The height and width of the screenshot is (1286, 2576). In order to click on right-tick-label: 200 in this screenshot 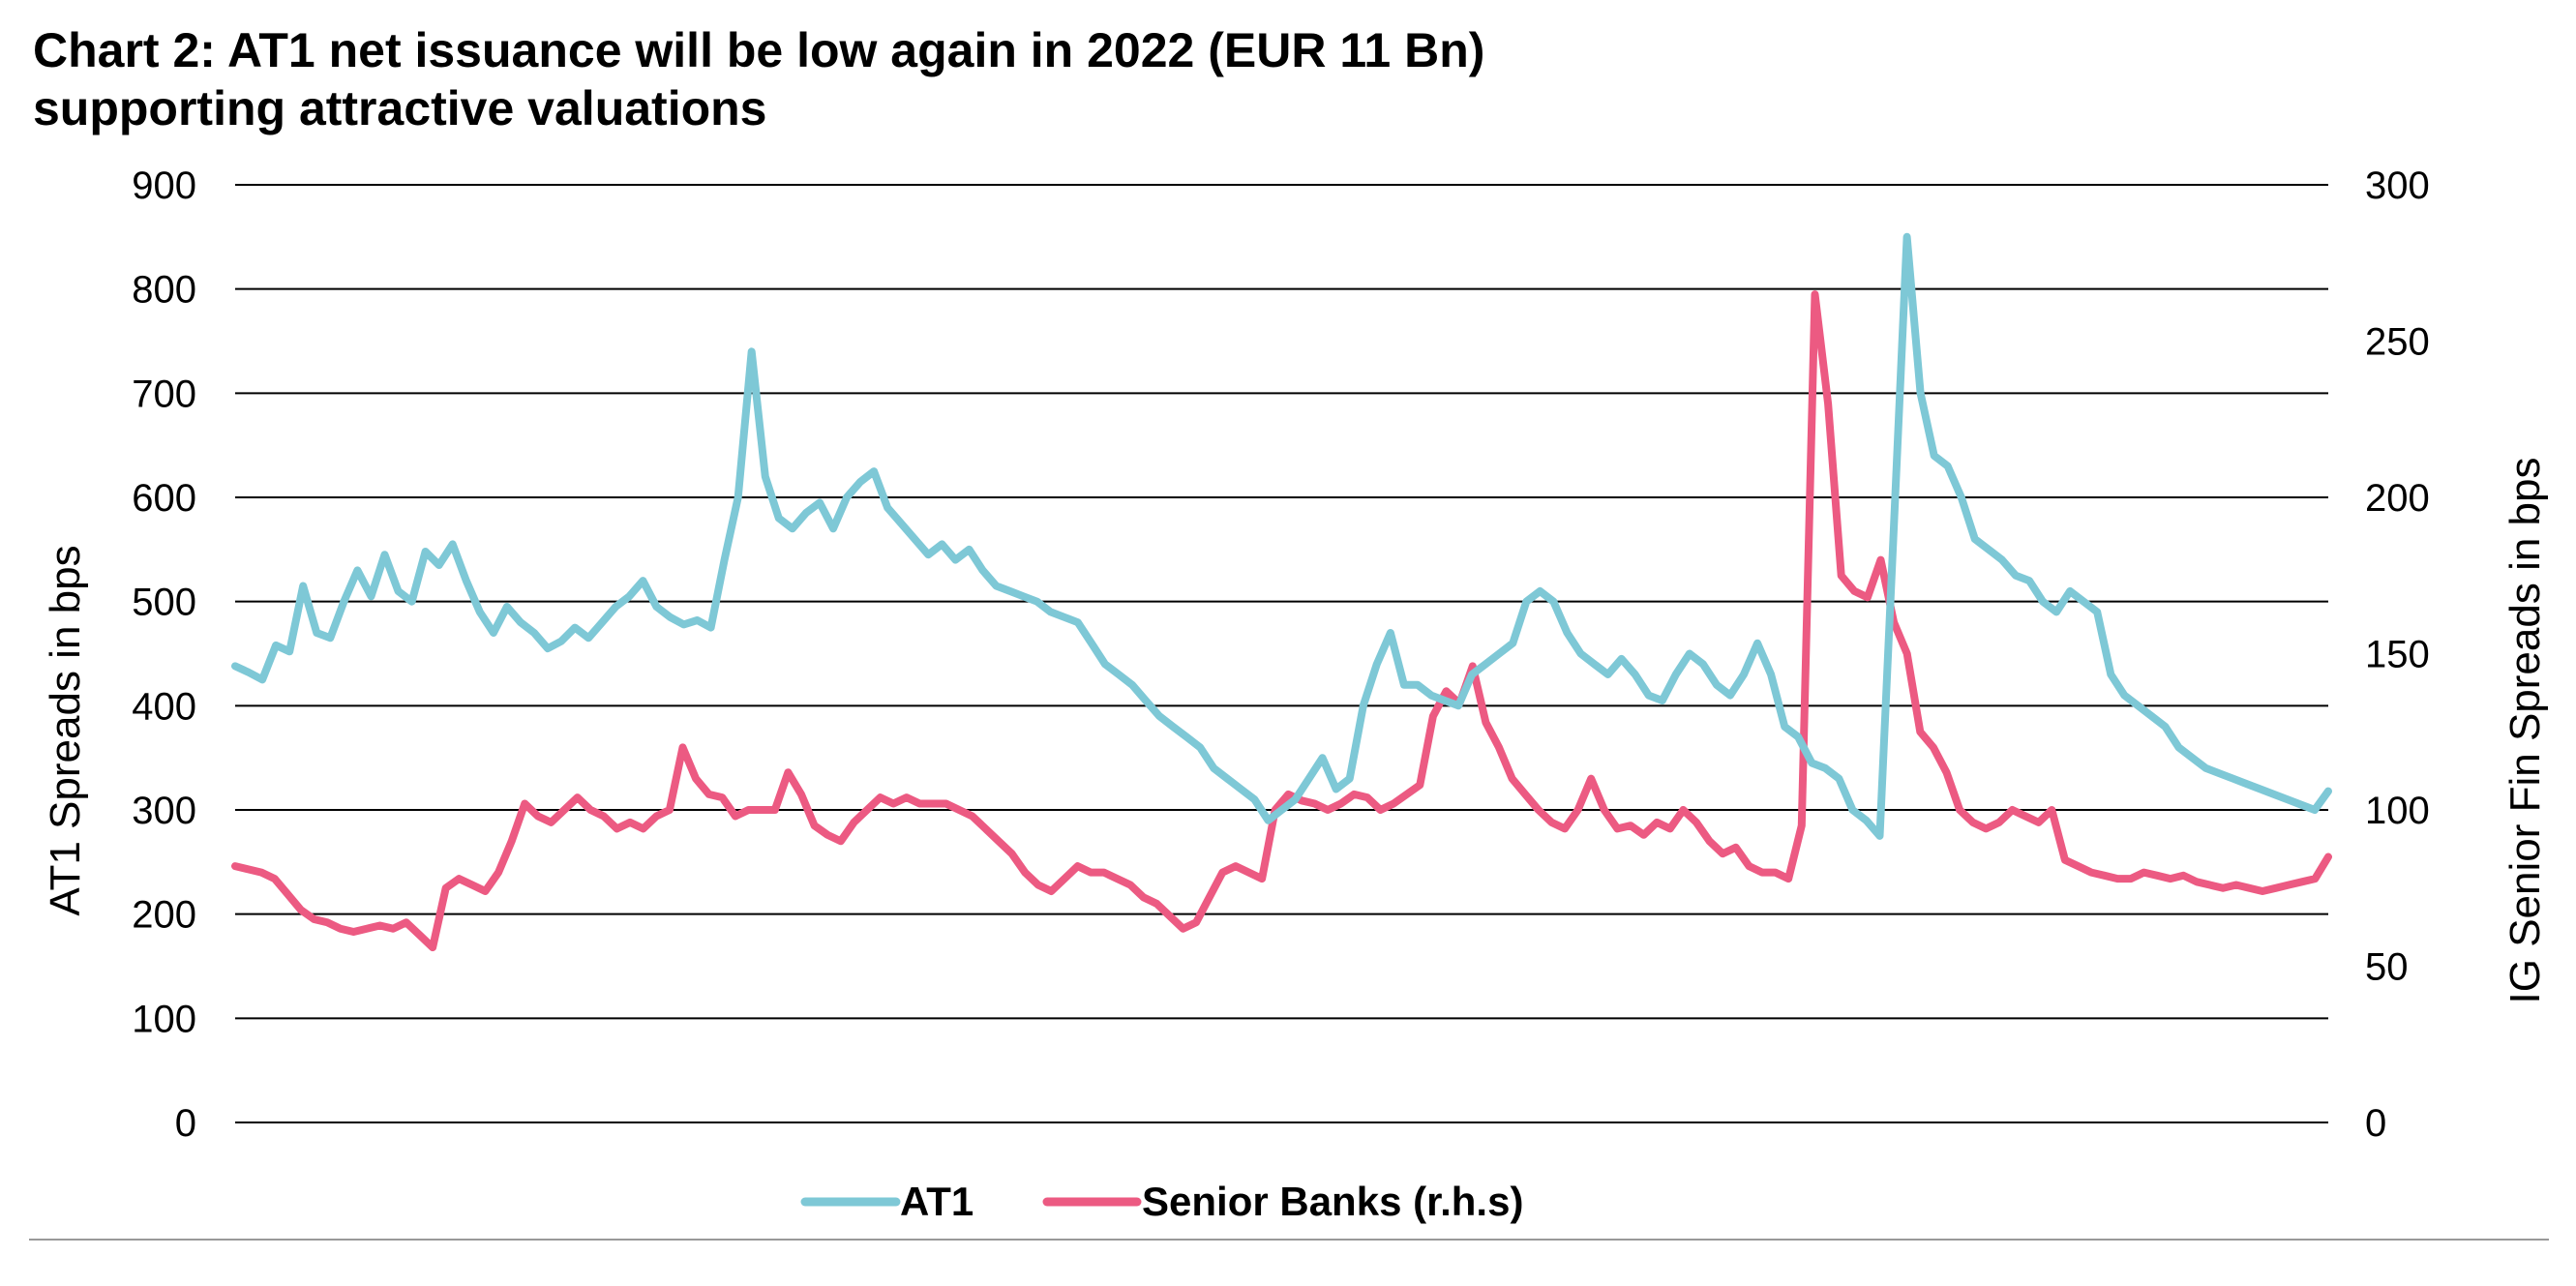, I will do `click(2397, 499)`.